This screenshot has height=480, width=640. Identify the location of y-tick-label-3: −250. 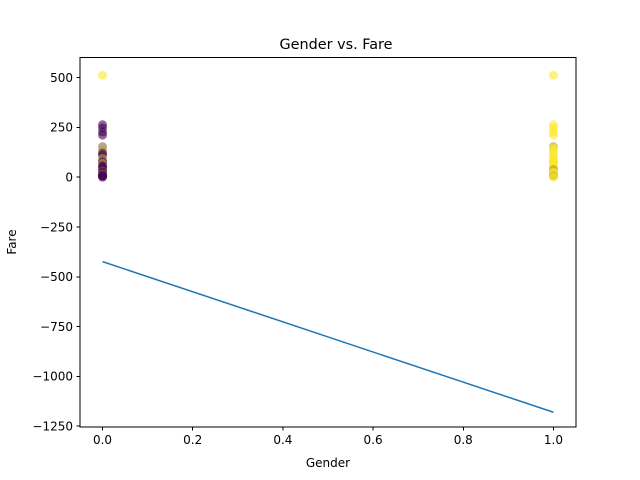
(56, 227).